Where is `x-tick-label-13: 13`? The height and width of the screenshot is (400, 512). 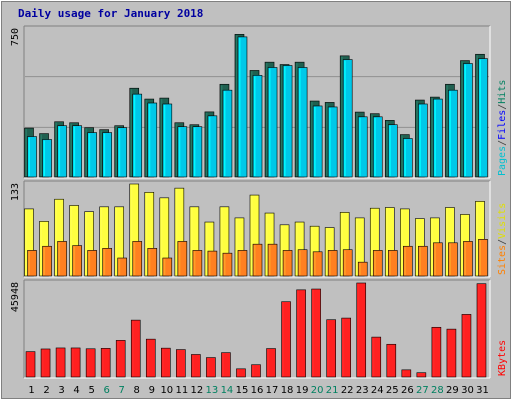
x-tick-label-13: 13 is located at coordinates (212, 390).